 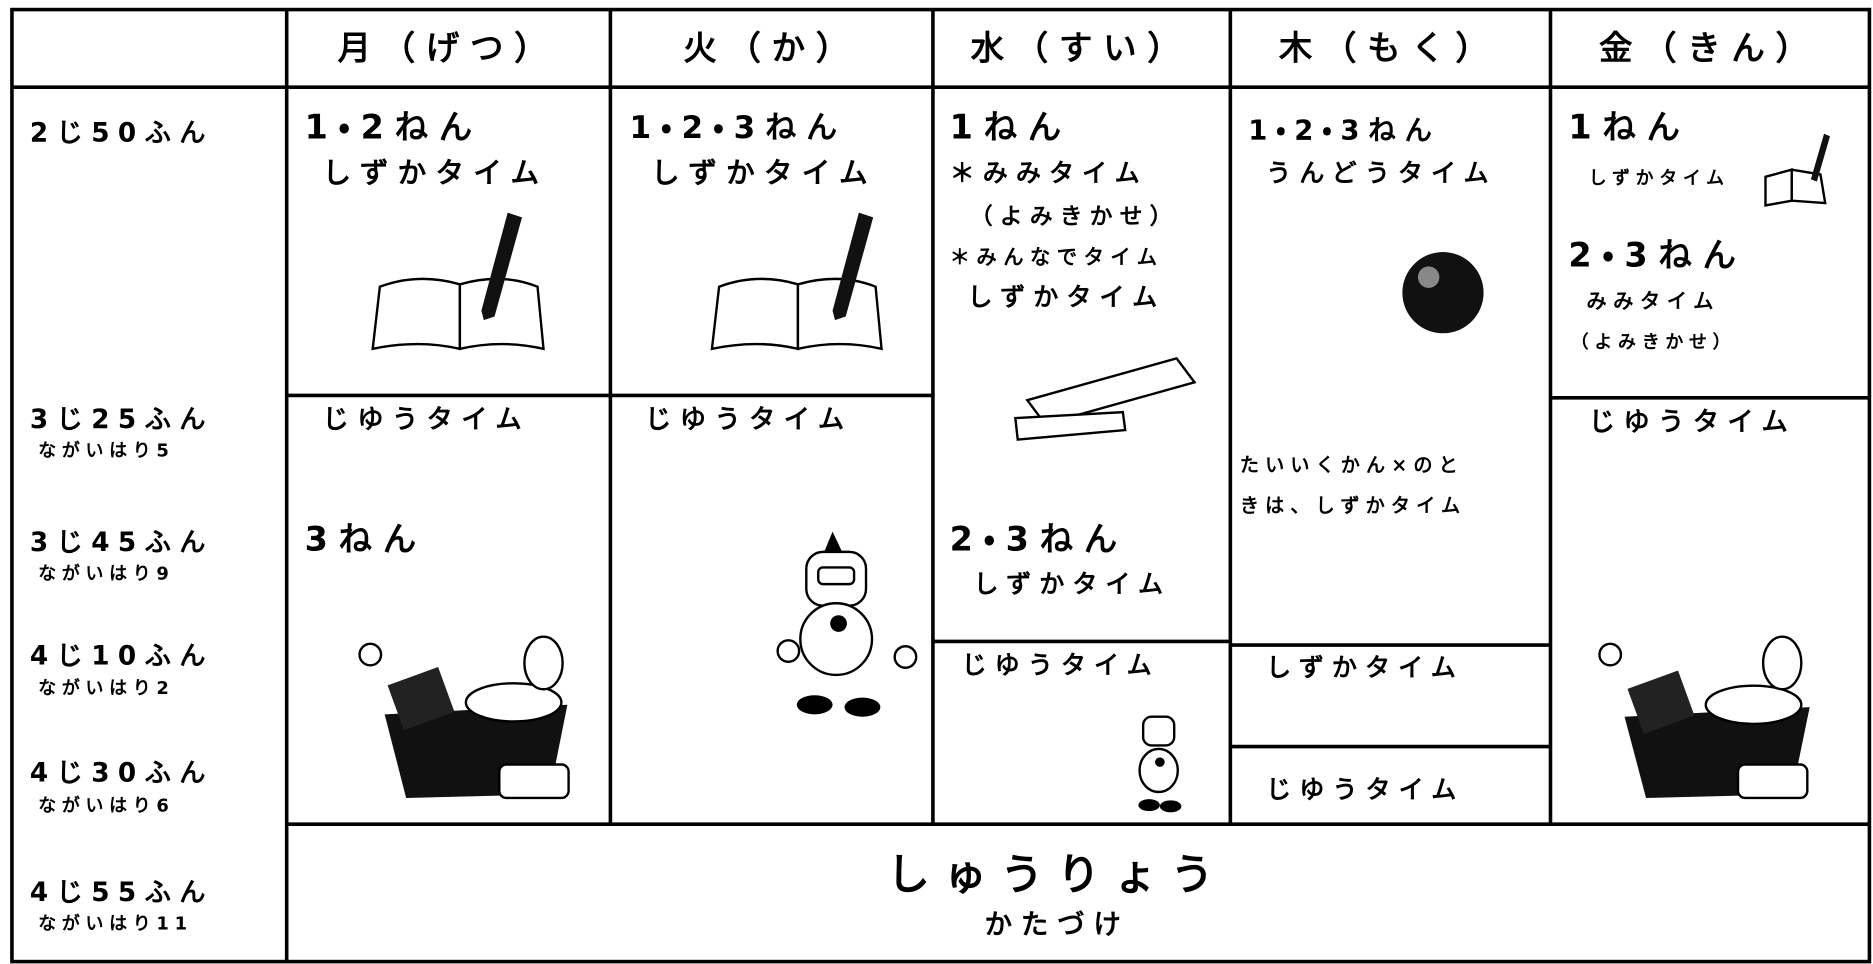 I want to click on time-hand: ながいはり9, so click(x=106, y=574).